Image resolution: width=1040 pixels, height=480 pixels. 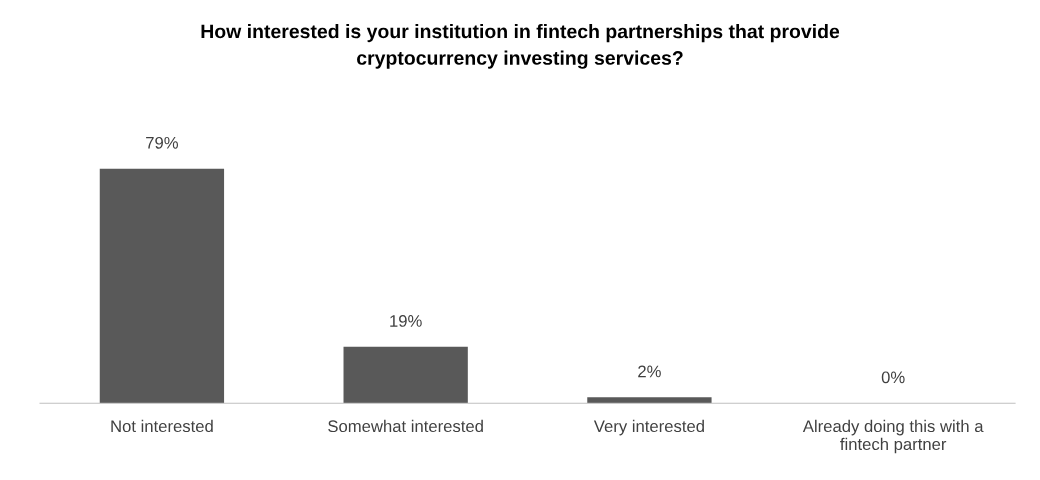 What do you see at coordinates (649, 371) in the screenshot?
I see `data-label: 2%` at bounding box center [649, 371].